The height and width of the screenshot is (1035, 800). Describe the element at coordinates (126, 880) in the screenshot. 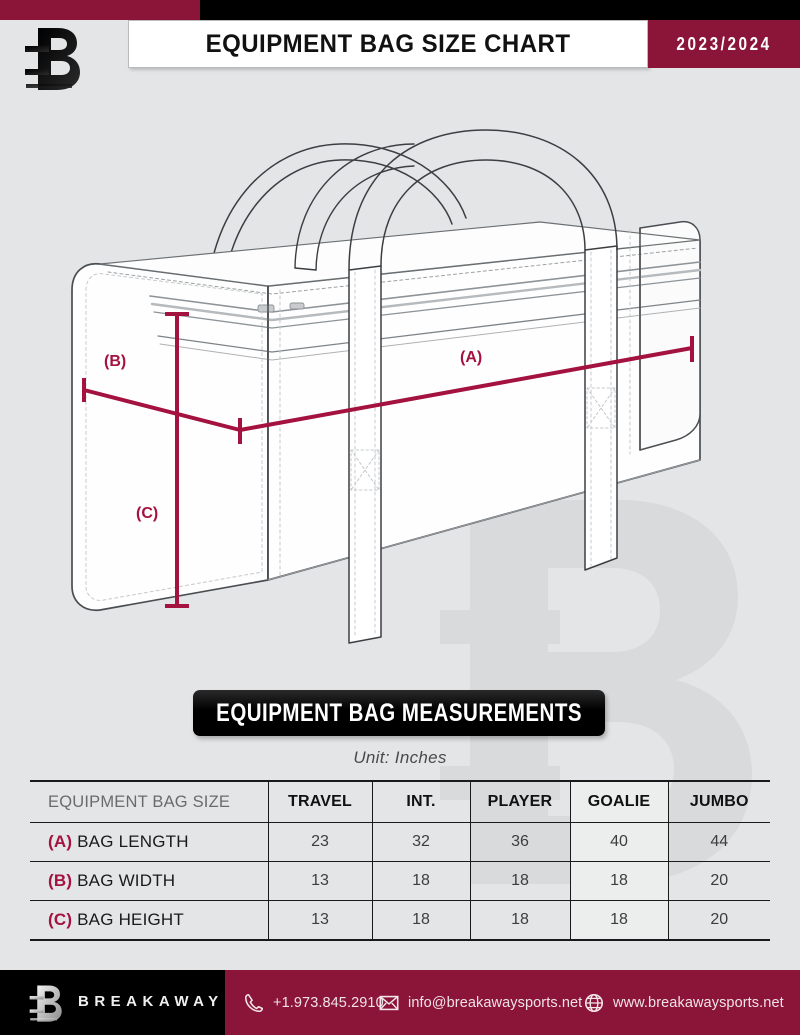

I see `row-name-b: BAG WIDTH` at that location.